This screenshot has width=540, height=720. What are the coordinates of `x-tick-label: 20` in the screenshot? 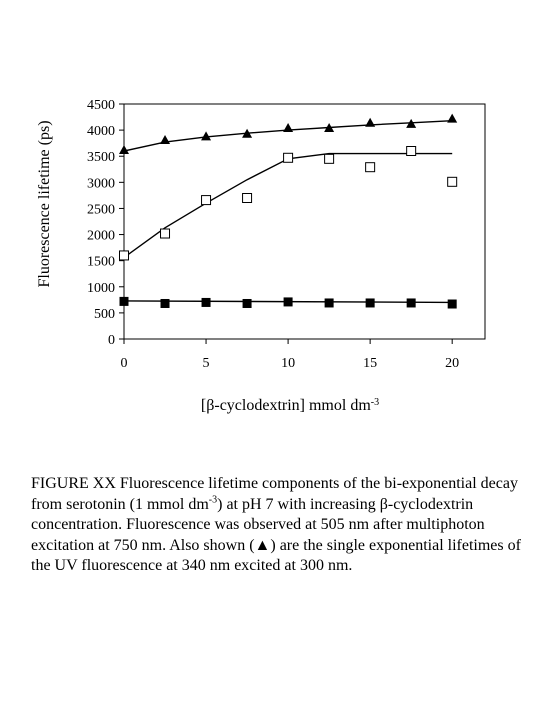 It's located at (452, 363).